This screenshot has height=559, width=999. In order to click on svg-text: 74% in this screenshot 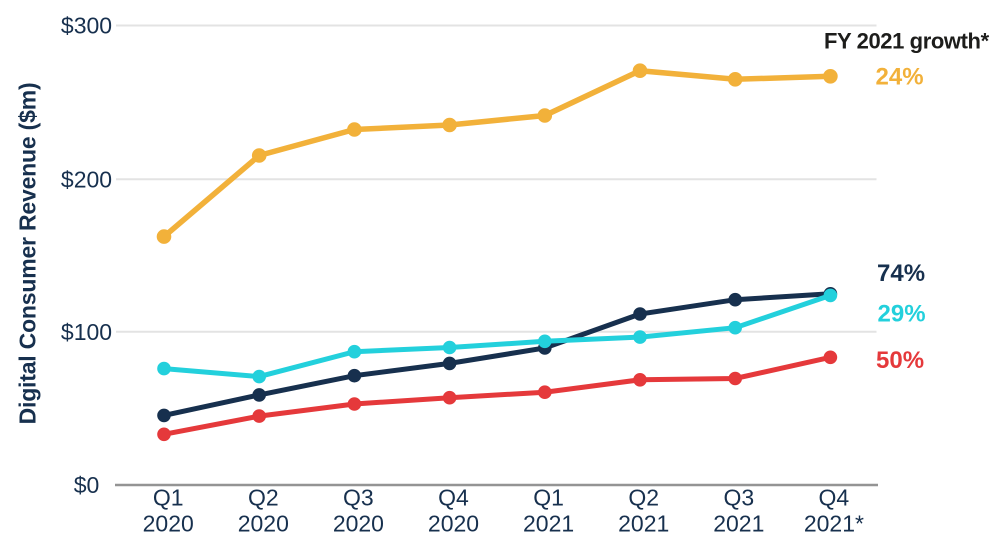, I will do `click(901, 273)`.